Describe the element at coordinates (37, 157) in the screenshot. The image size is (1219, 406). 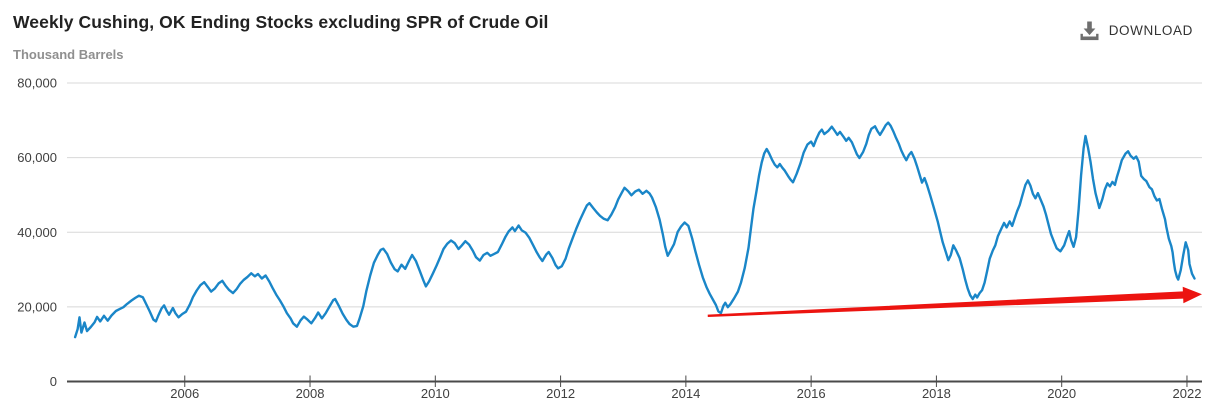
I see `y-tick-label: 60,000` at that location.